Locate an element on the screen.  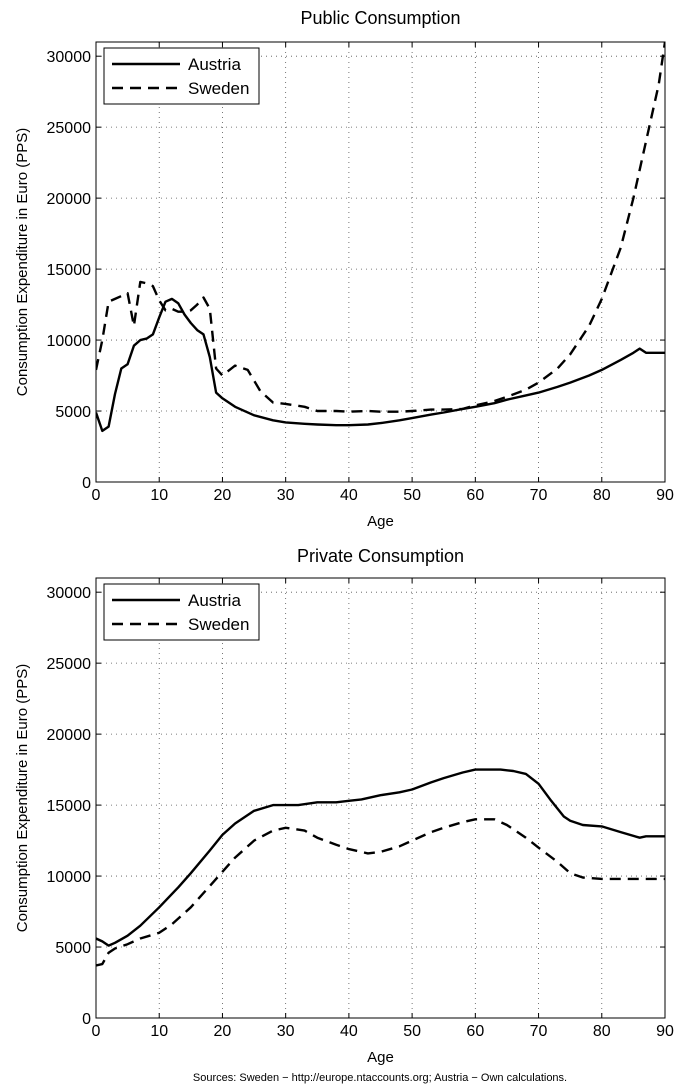
chart-title: Private Consumption is located at coordinates (380, 556).